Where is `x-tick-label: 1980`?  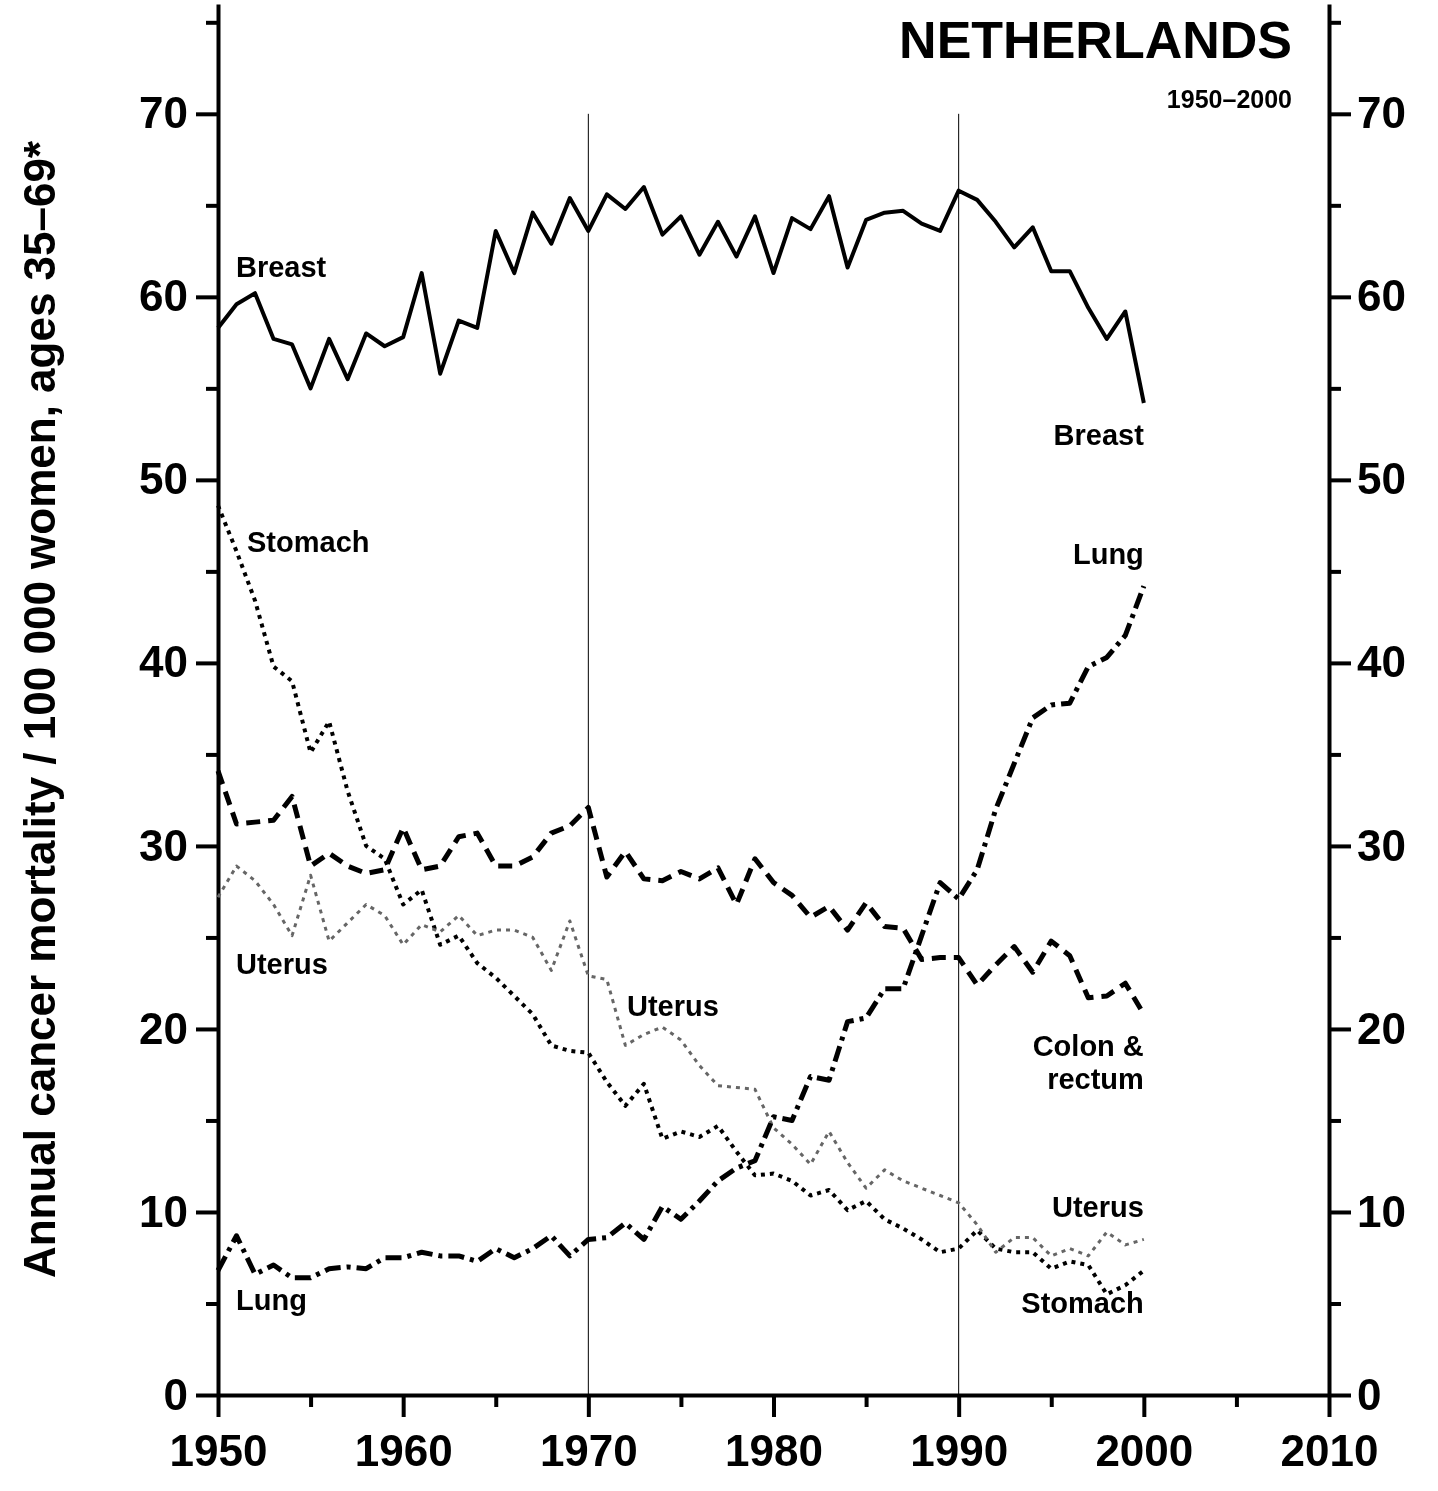 x-tick-label: 1980 is located at coordinates (774, 1451).